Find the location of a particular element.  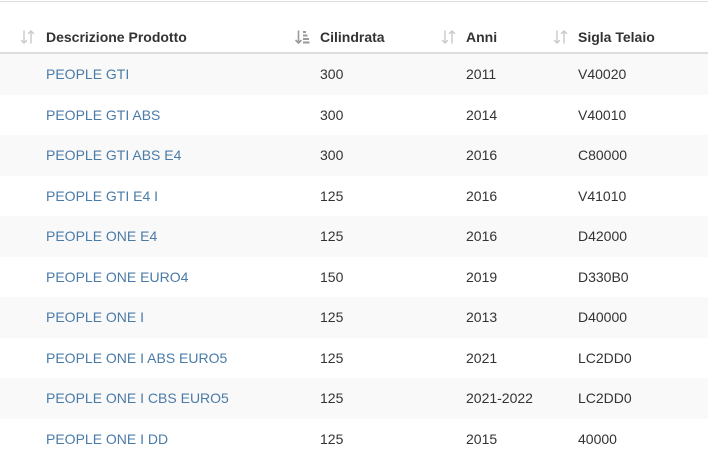

table-row: PEOPLE GTI 300 2011 V40020 is located at coordinates (354, 74).